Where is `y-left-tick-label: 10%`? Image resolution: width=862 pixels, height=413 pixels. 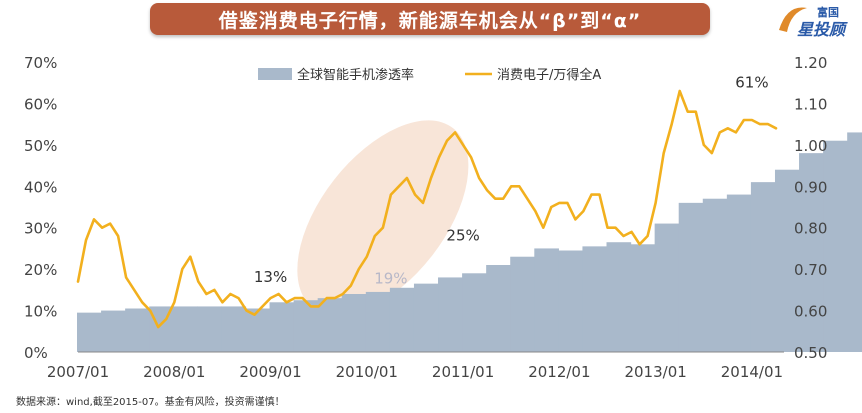
y-left-tick-label: 10% is located at coordinates (40, 312).